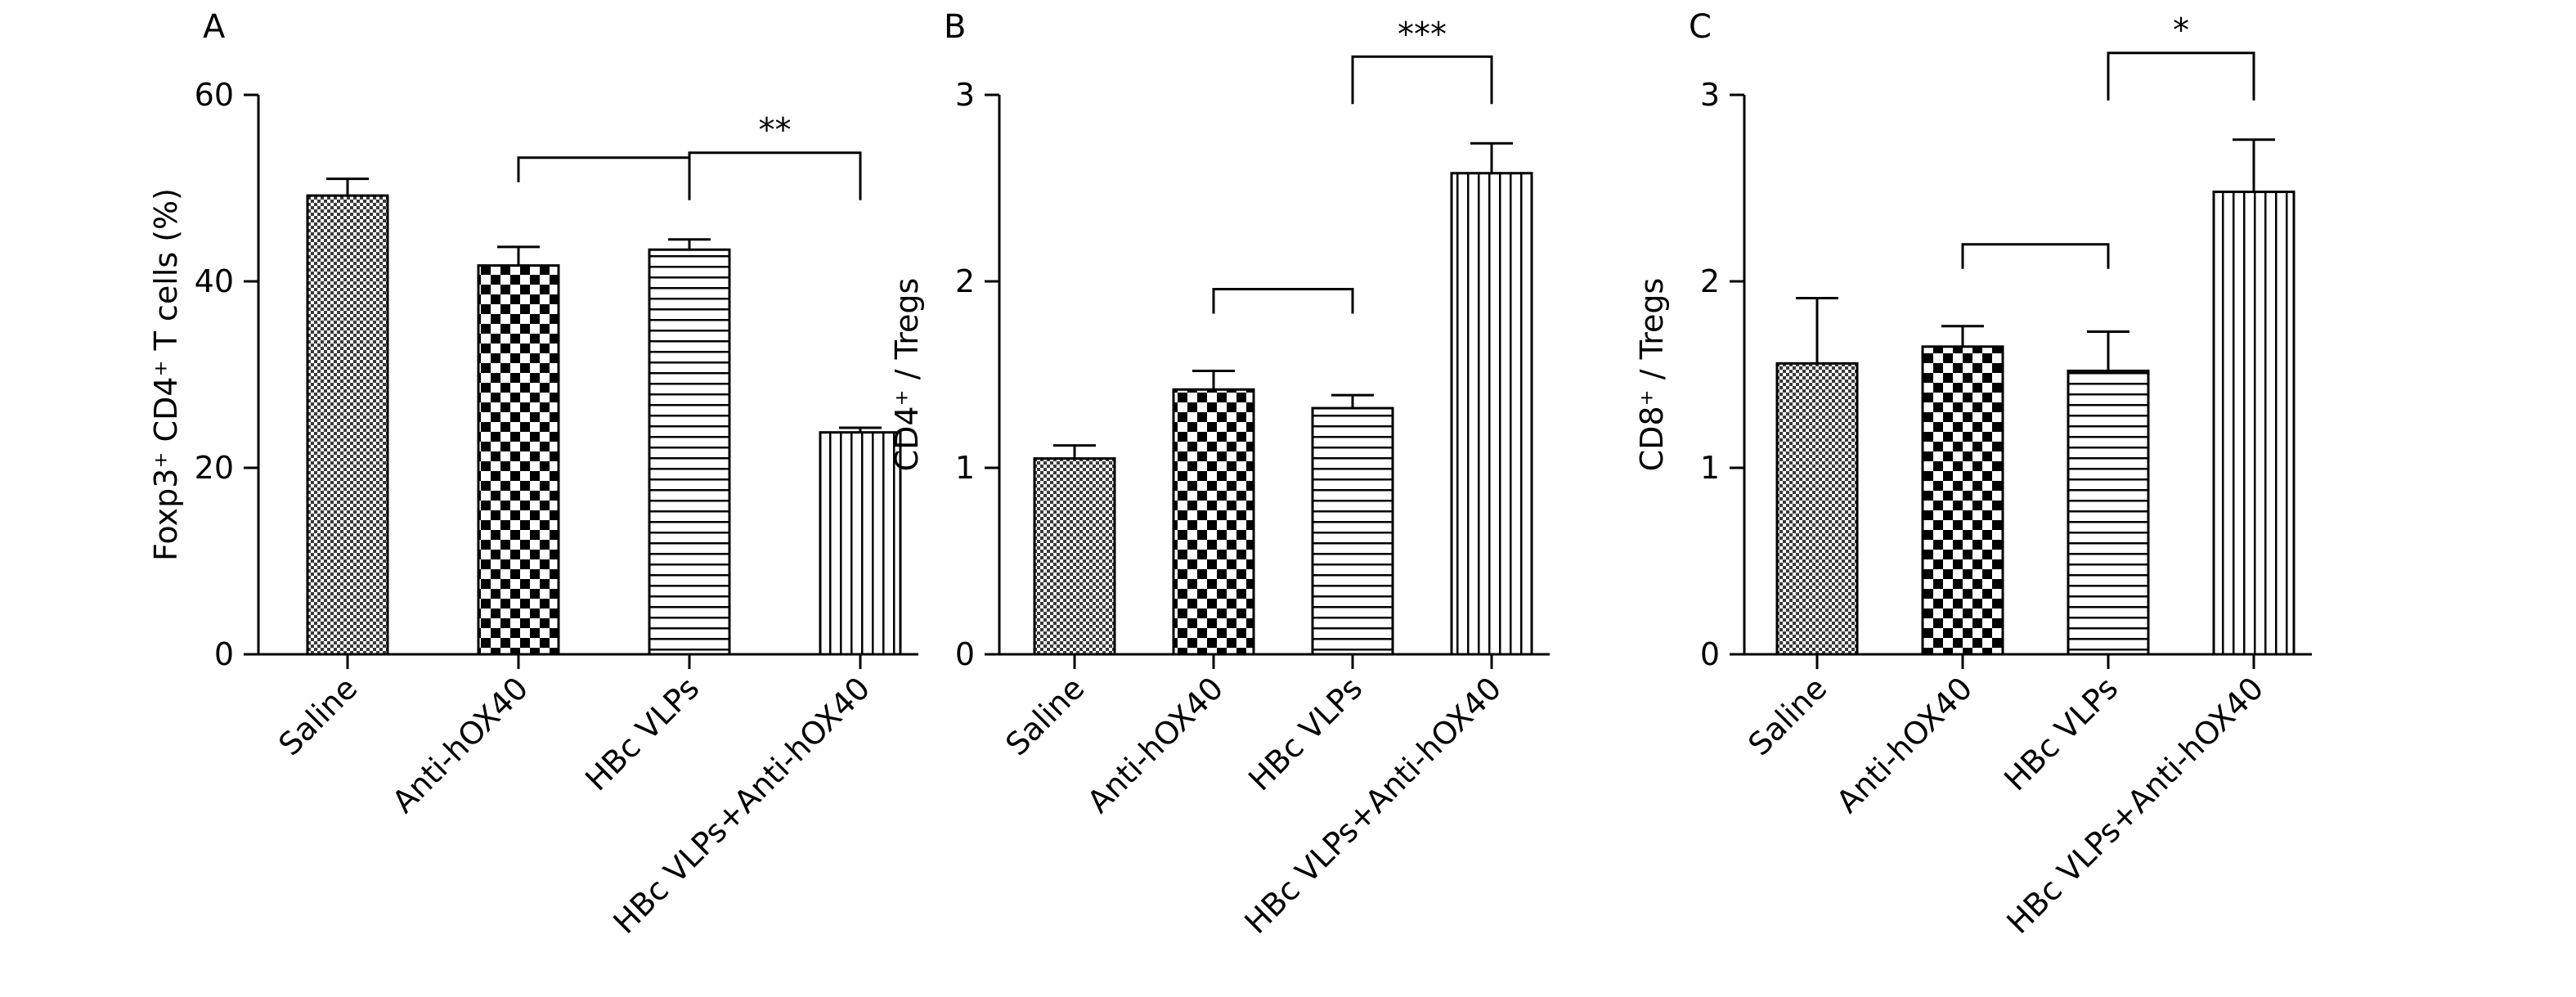 Image resolution: width=2576 pixels, height=997 pixels. Describe the element at coordinates (907, 375) in the screenshot. I see `y-axis-label: CD4⁺ / Tregs` at that location.